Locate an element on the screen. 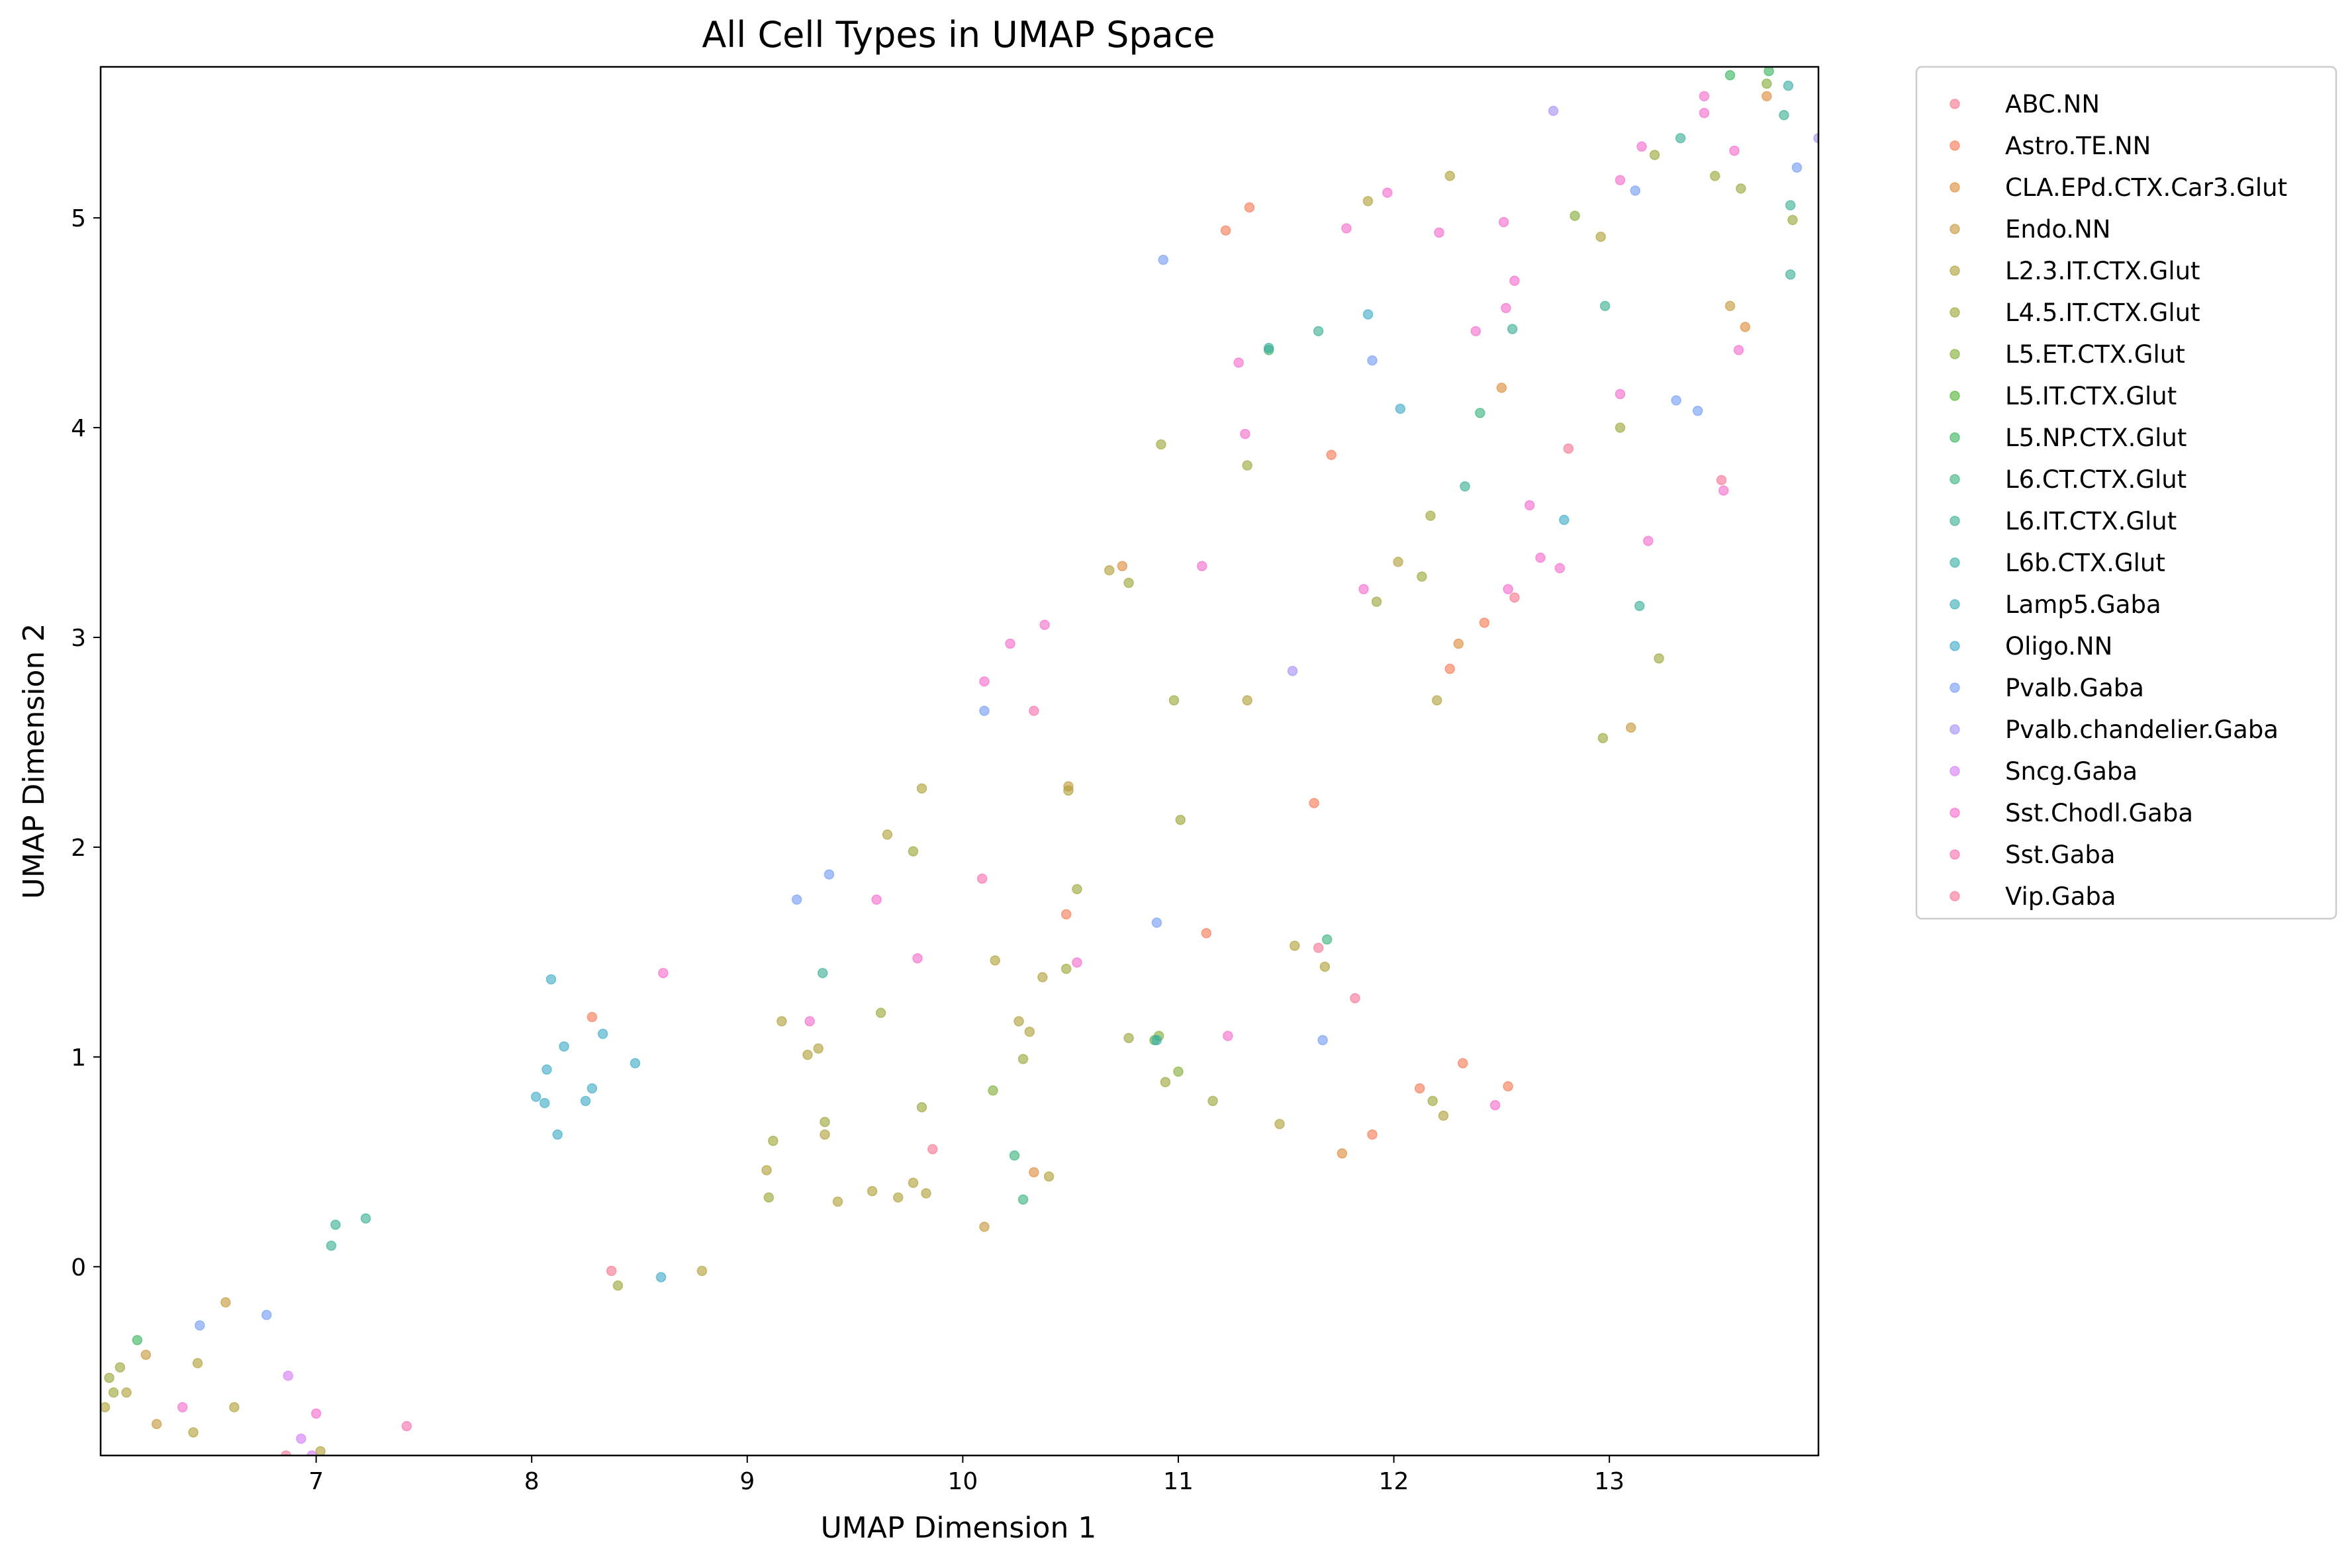 Image resolution: width=2352 pixels, height=1568 pixels. legend-item: Vip.Gaba is located at coordinates (2033, 896).